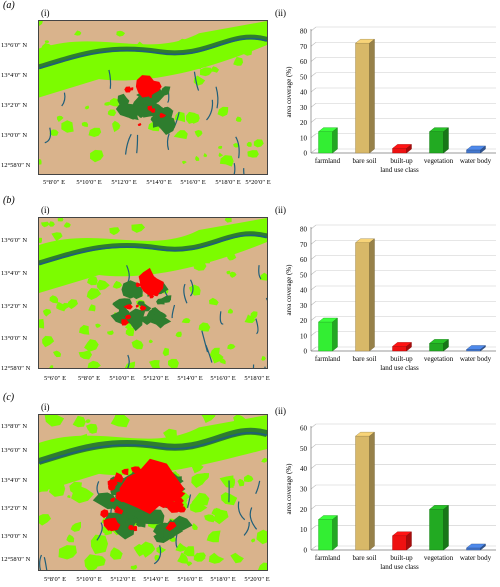  Describe the element at coordinates (365, 359) in the screenshot. I see `x-tick-label: bare soil` at that location.